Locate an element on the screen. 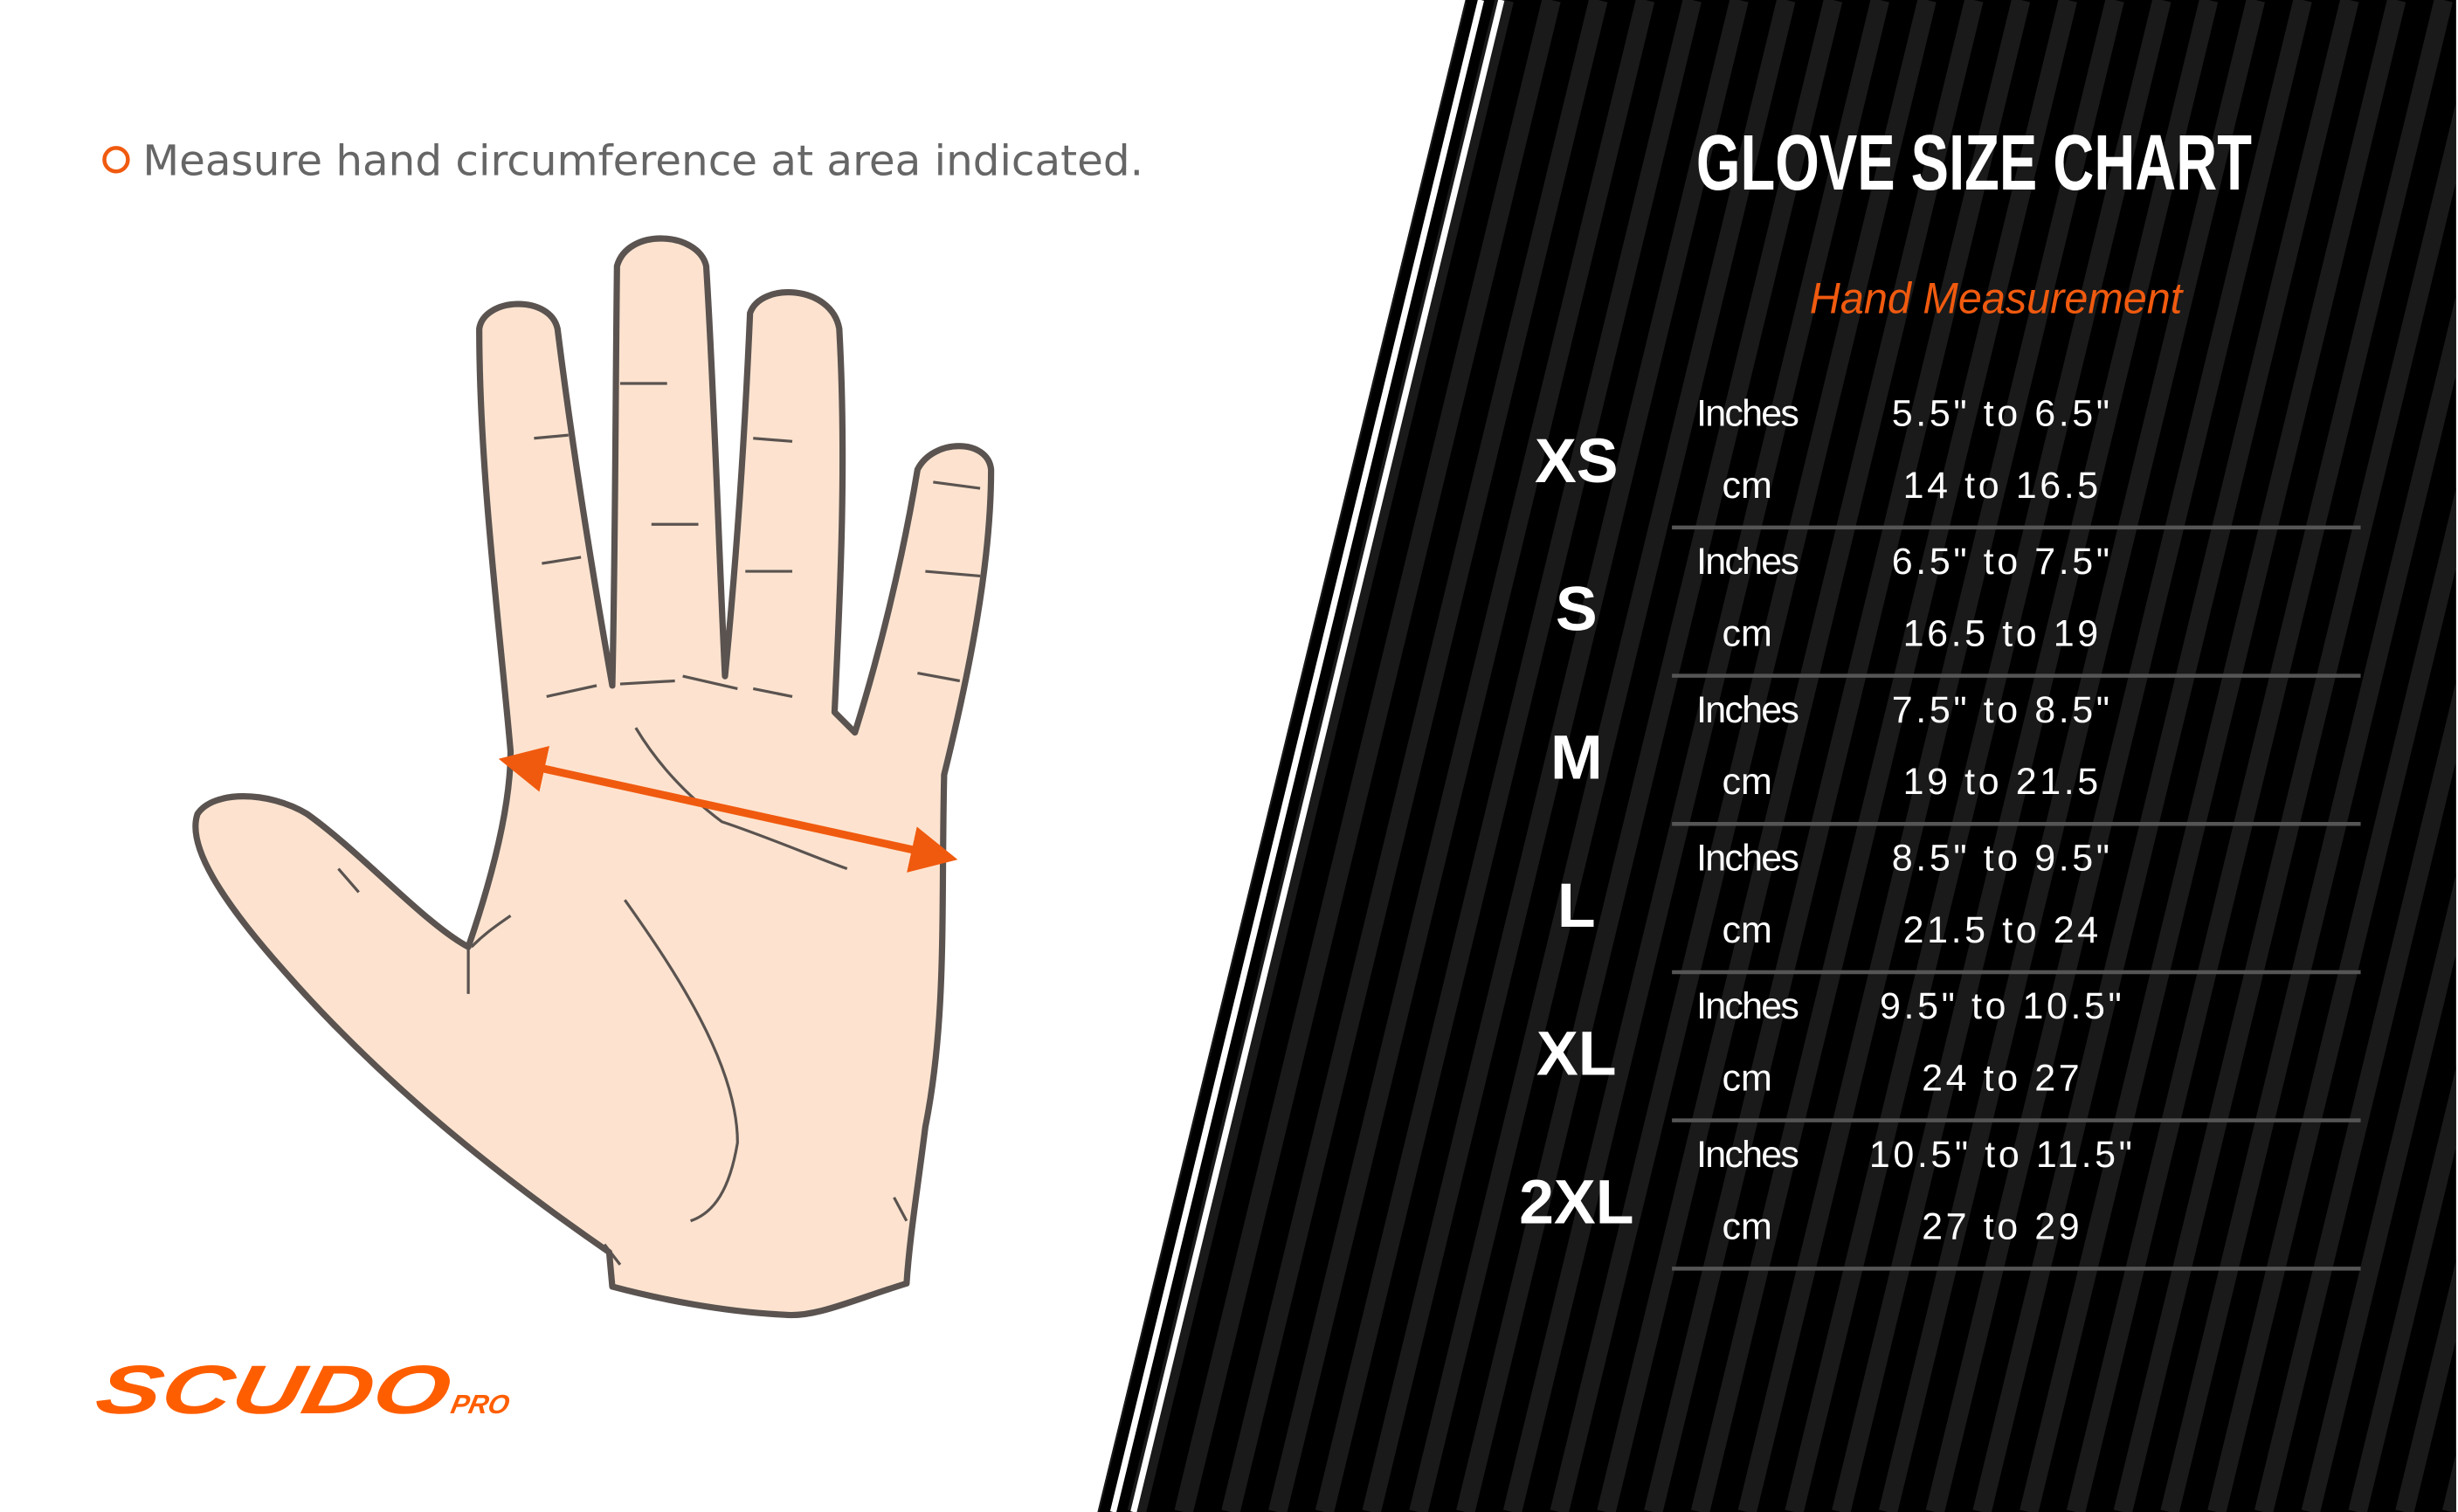  size-label: M is located at coordinates (1576, 757).